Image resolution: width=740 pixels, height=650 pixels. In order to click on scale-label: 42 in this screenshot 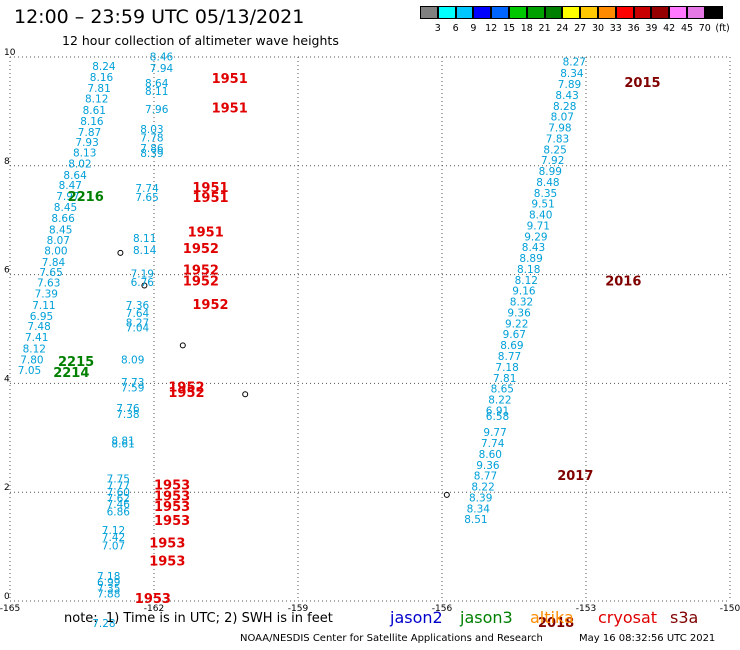, I will do `click(669, 28)`.